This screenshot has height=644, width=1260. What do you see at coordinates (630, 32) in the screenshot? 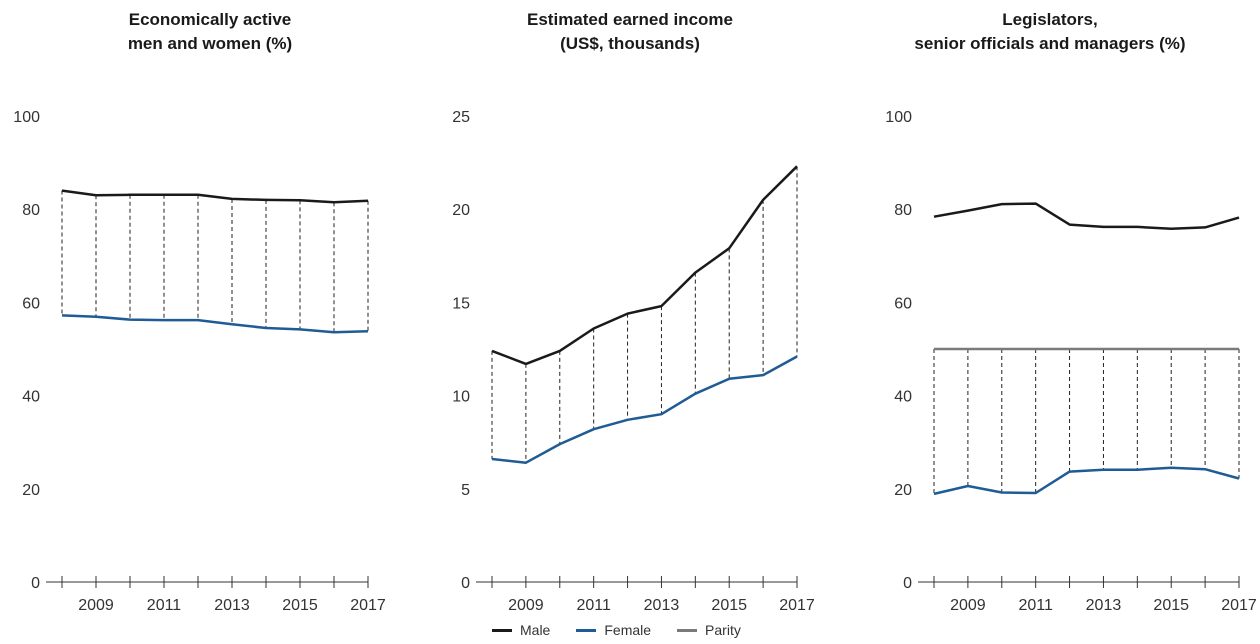
I see `panel-title-earned-income: Estimated earned income (US$, thousands)` at bounding box center [630, 32].